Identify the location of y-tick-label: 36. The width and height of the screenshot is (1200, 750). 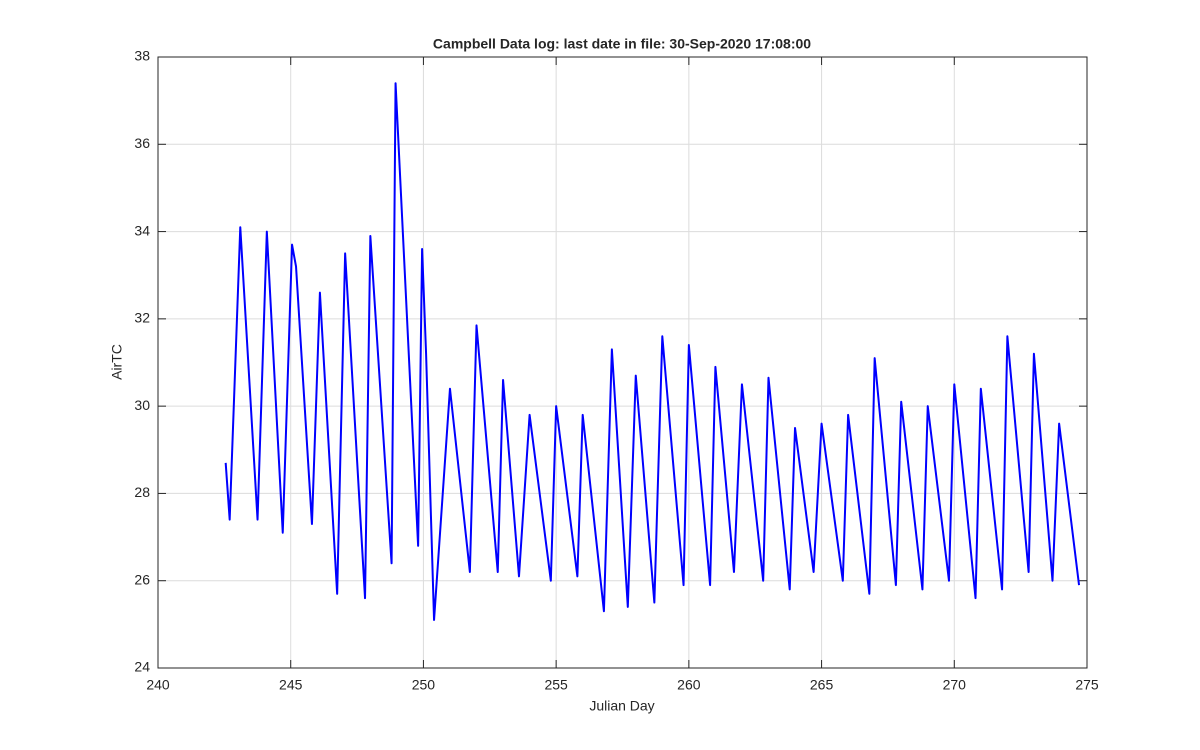
(142, 143).